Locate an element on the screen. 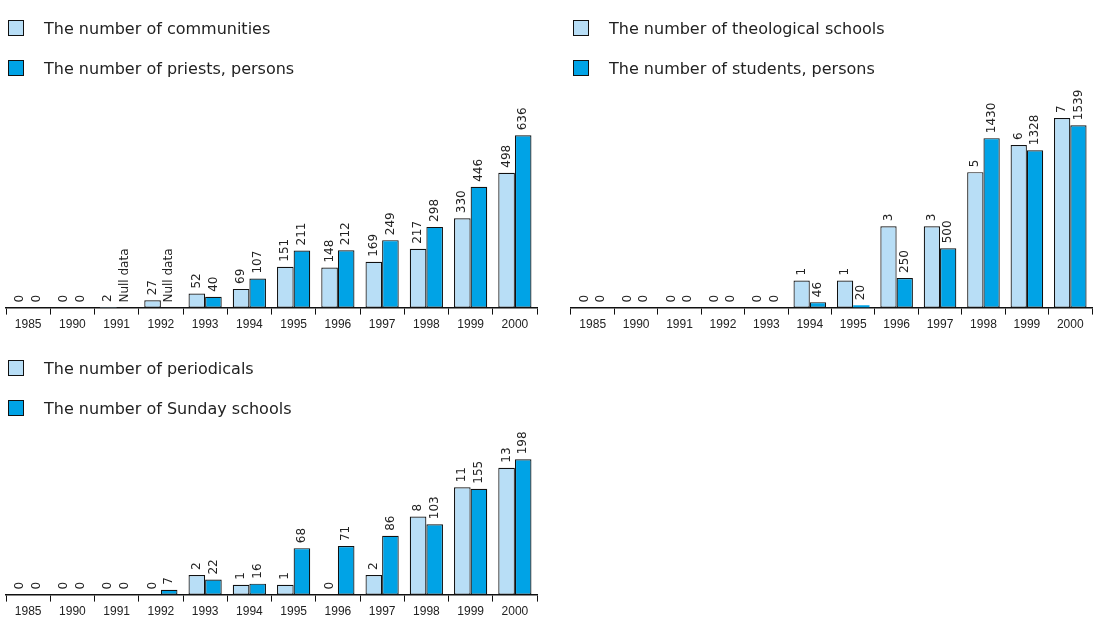  data-label: 298 is located at coordinates (433, 210).